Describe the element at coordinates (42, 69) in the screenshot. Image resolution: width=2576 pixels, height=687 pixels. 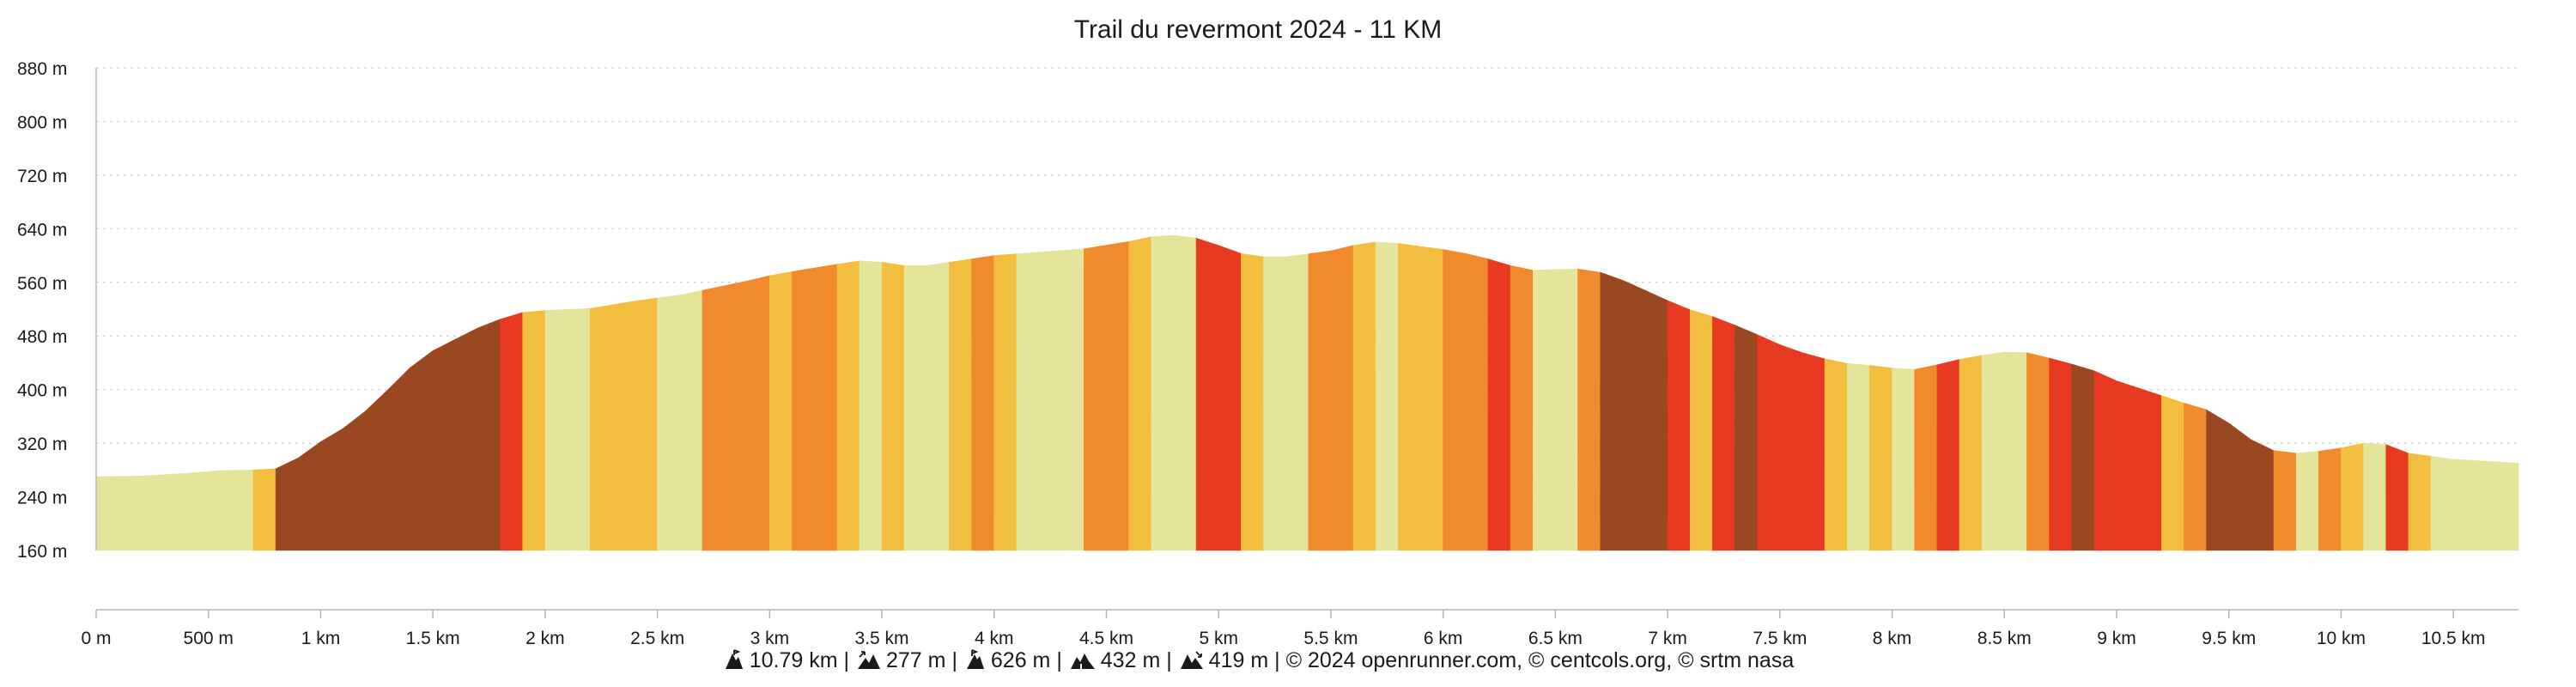
I see `y-tick-label: 880 m` at that location.